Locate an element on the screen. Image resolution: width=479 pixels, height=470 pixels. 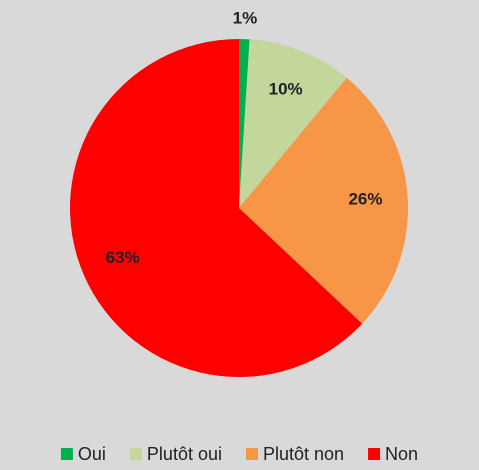
value-label: 10% is located at coordinates (286, 89).